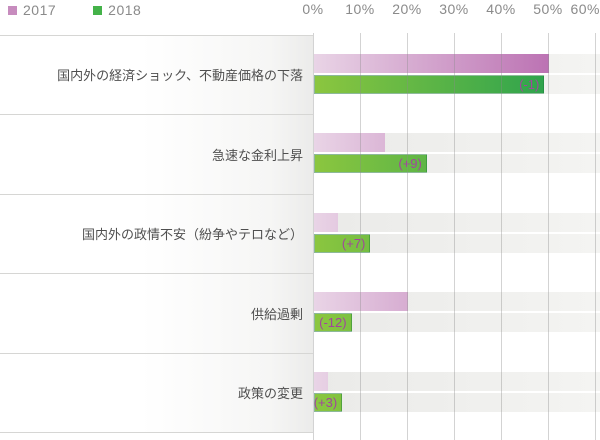  I want to click on legend-item-2017: 2017, so click(32, 10).